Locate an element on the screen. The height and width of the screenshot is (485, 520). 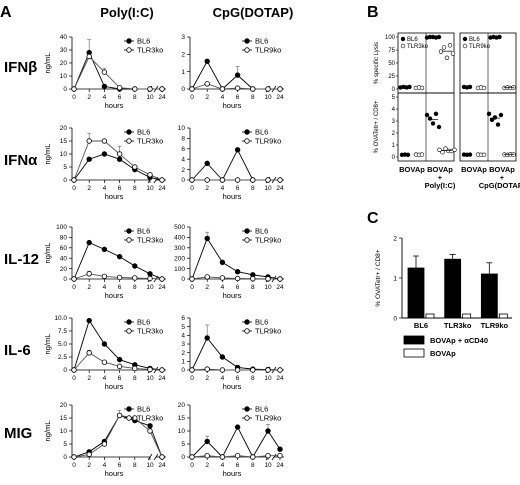
legend-label: BOVAp is located at coordinates (443, 353).